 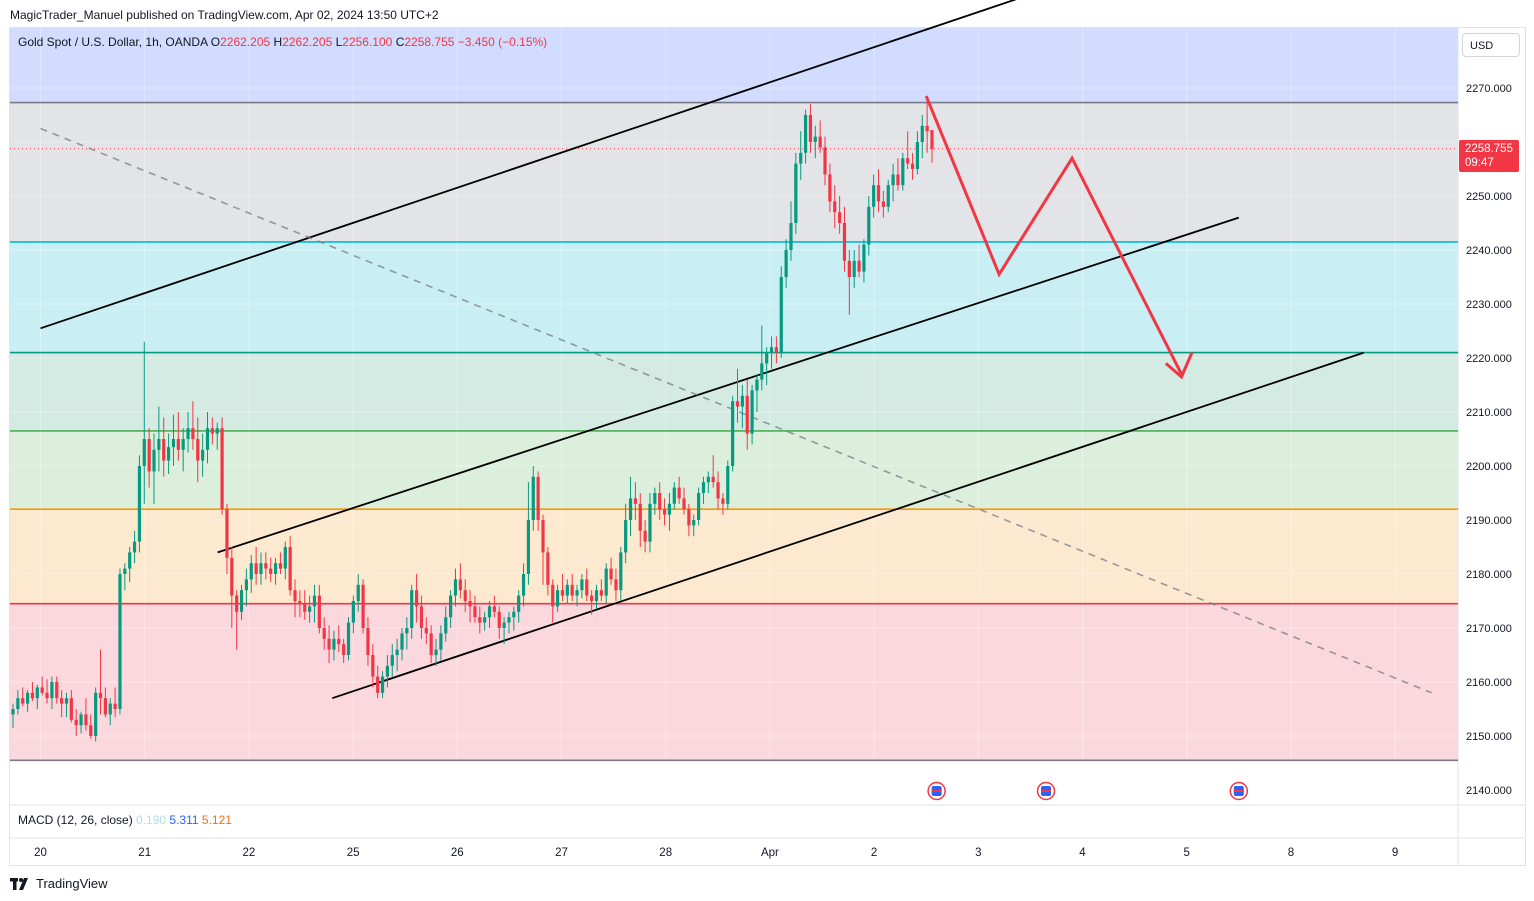 I want to click on tradingview-brand: TradingView, so click(x=72, y=883).